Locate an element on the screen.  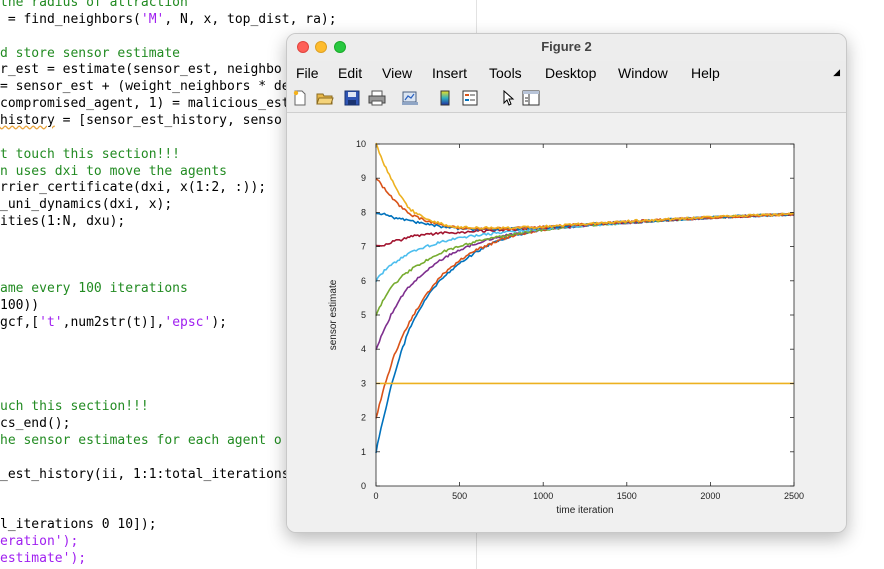
code-token: he sensor estimates for each agent o is located at coordinates (141, 441).